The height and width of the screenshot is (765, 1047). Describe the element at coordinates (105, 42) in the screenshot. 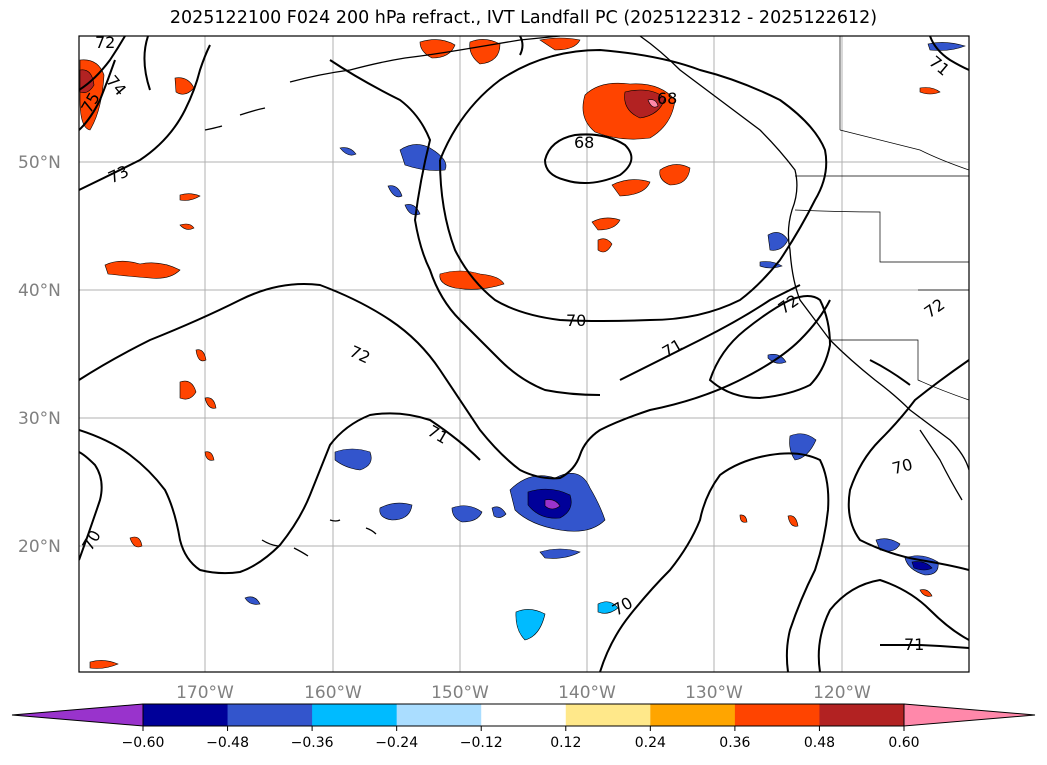

I see `contour-label: 72` at that location.